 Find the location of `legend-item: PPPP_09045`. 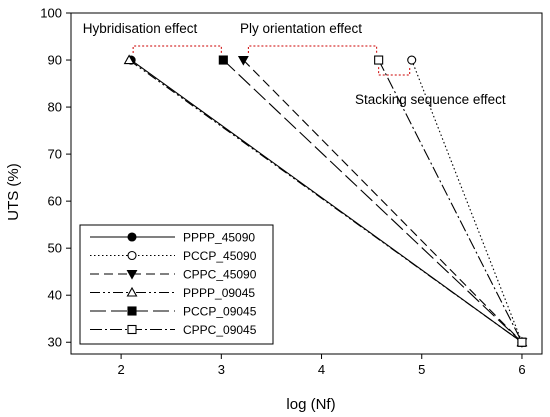

legend-item: PPPP_09045 is located at coordinates (172, 293).